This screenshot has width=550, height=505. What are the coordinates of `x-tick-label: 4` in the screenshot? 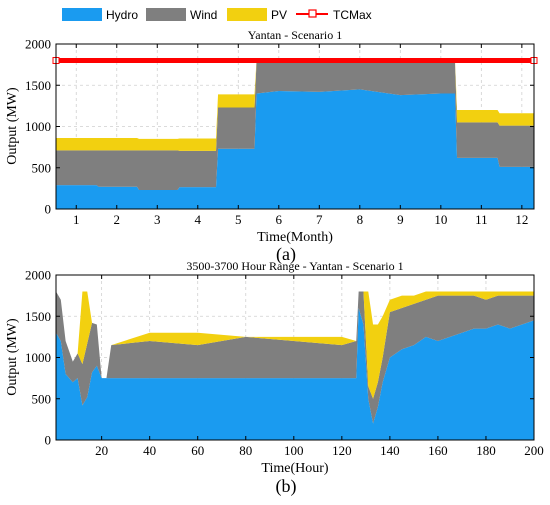 It's located at (198, 219).